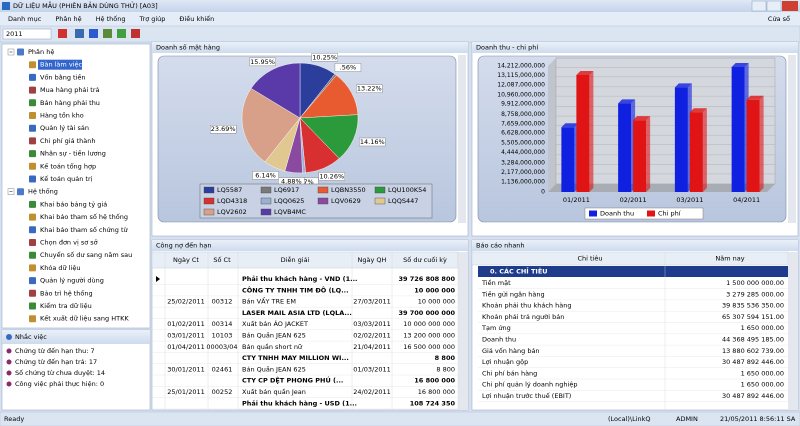 This screenshot has width=800, height=426. What do you see at coordinates (60, 373) in the screenshot?
I see `reminder-item: Số chứng từ chưa duyệt: 14` at bounding box center [60, 373].